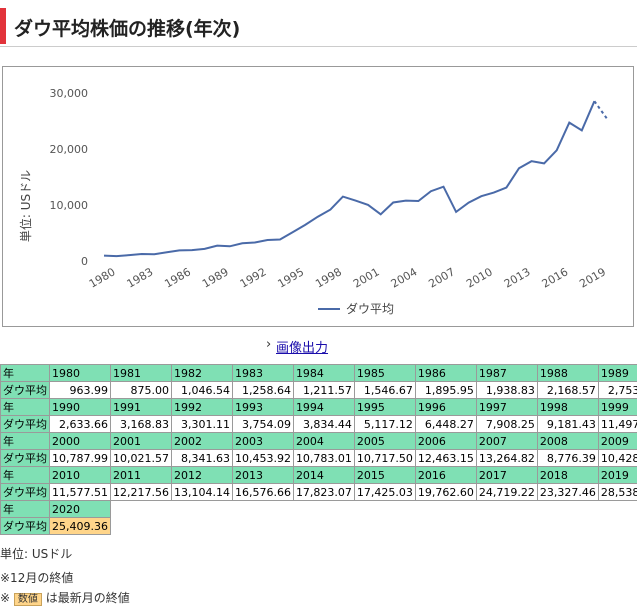 The width and height of the screenshot is (637, 609). Describe the element at coordinates (262, 458) in the screenshot. I see `value-cell: 10,453.92` at that location.